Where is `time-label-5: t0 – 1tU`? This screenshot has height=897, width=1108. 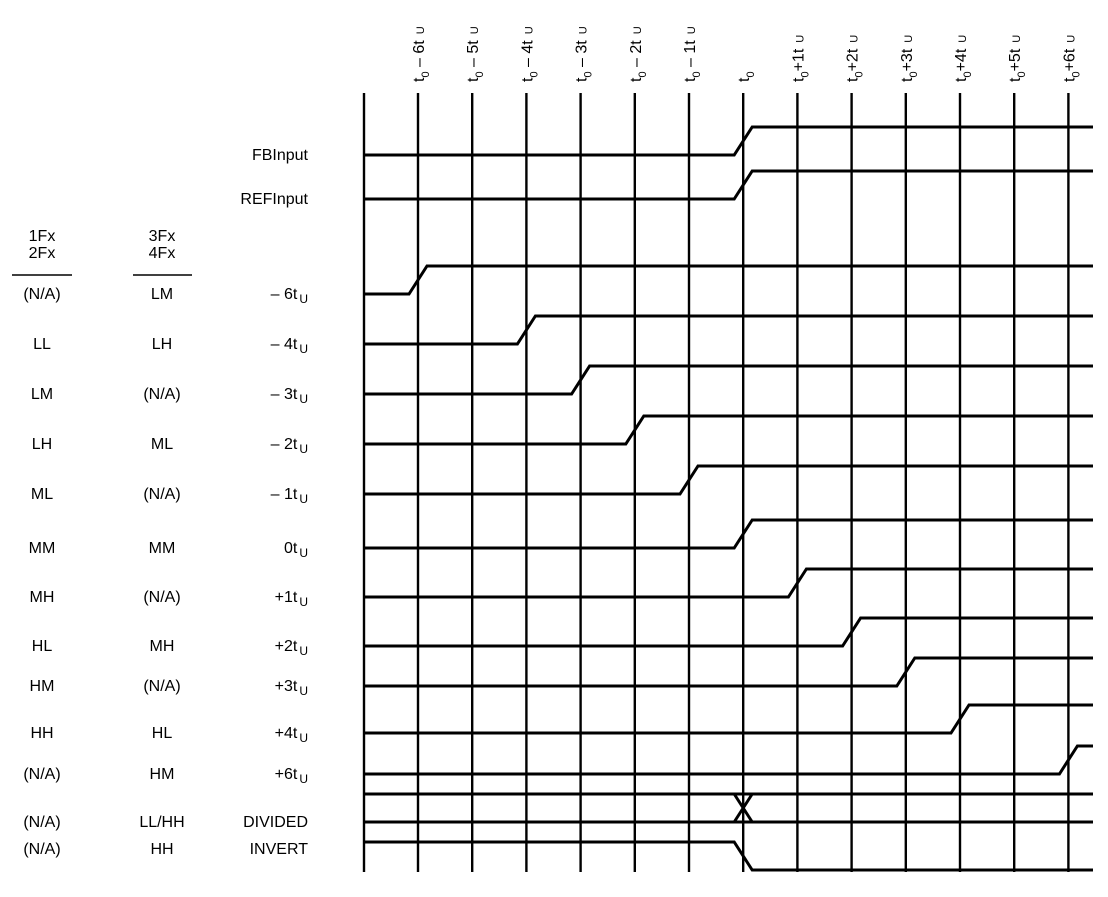 time-label-5: t0 – 1tU is located at coordinates (692, 54).